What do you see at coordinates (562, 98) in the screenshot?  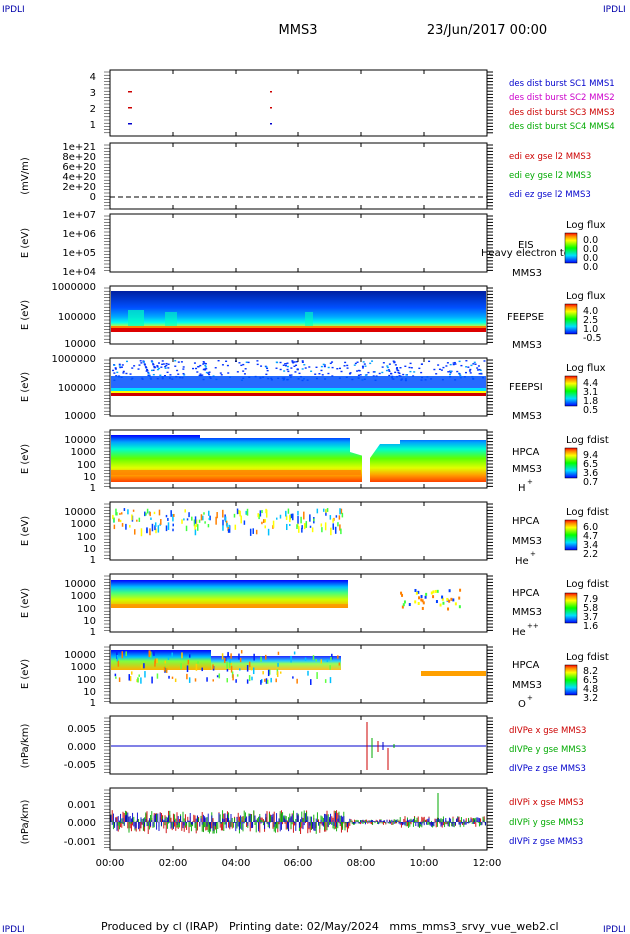 I see `legend-entry: des dist burst SC2 MMS2` at bounding box center [562, 98].